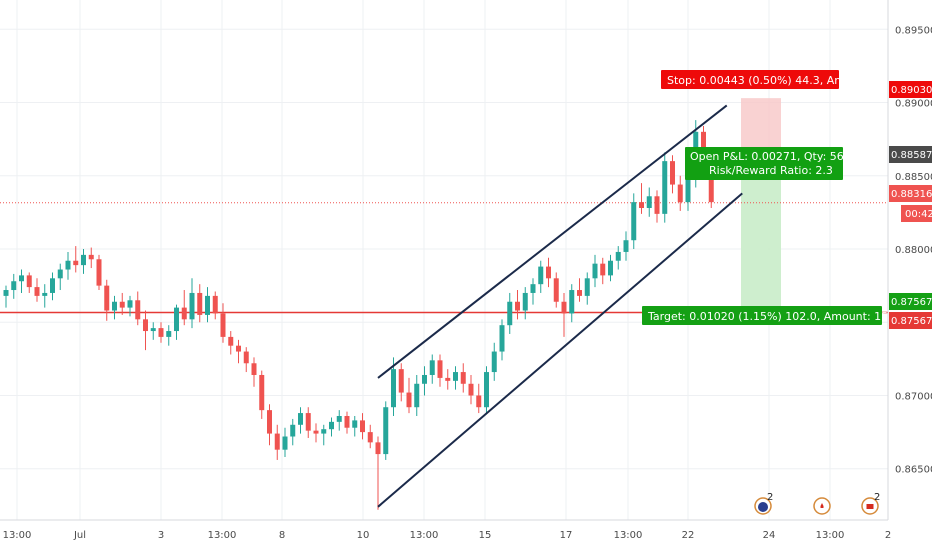 Image resolution: width=932 pixels, height=550 pixels. Describe the element at coordinates (763, 507) in the screenshot. I see `australia-flag-icon` at that location.